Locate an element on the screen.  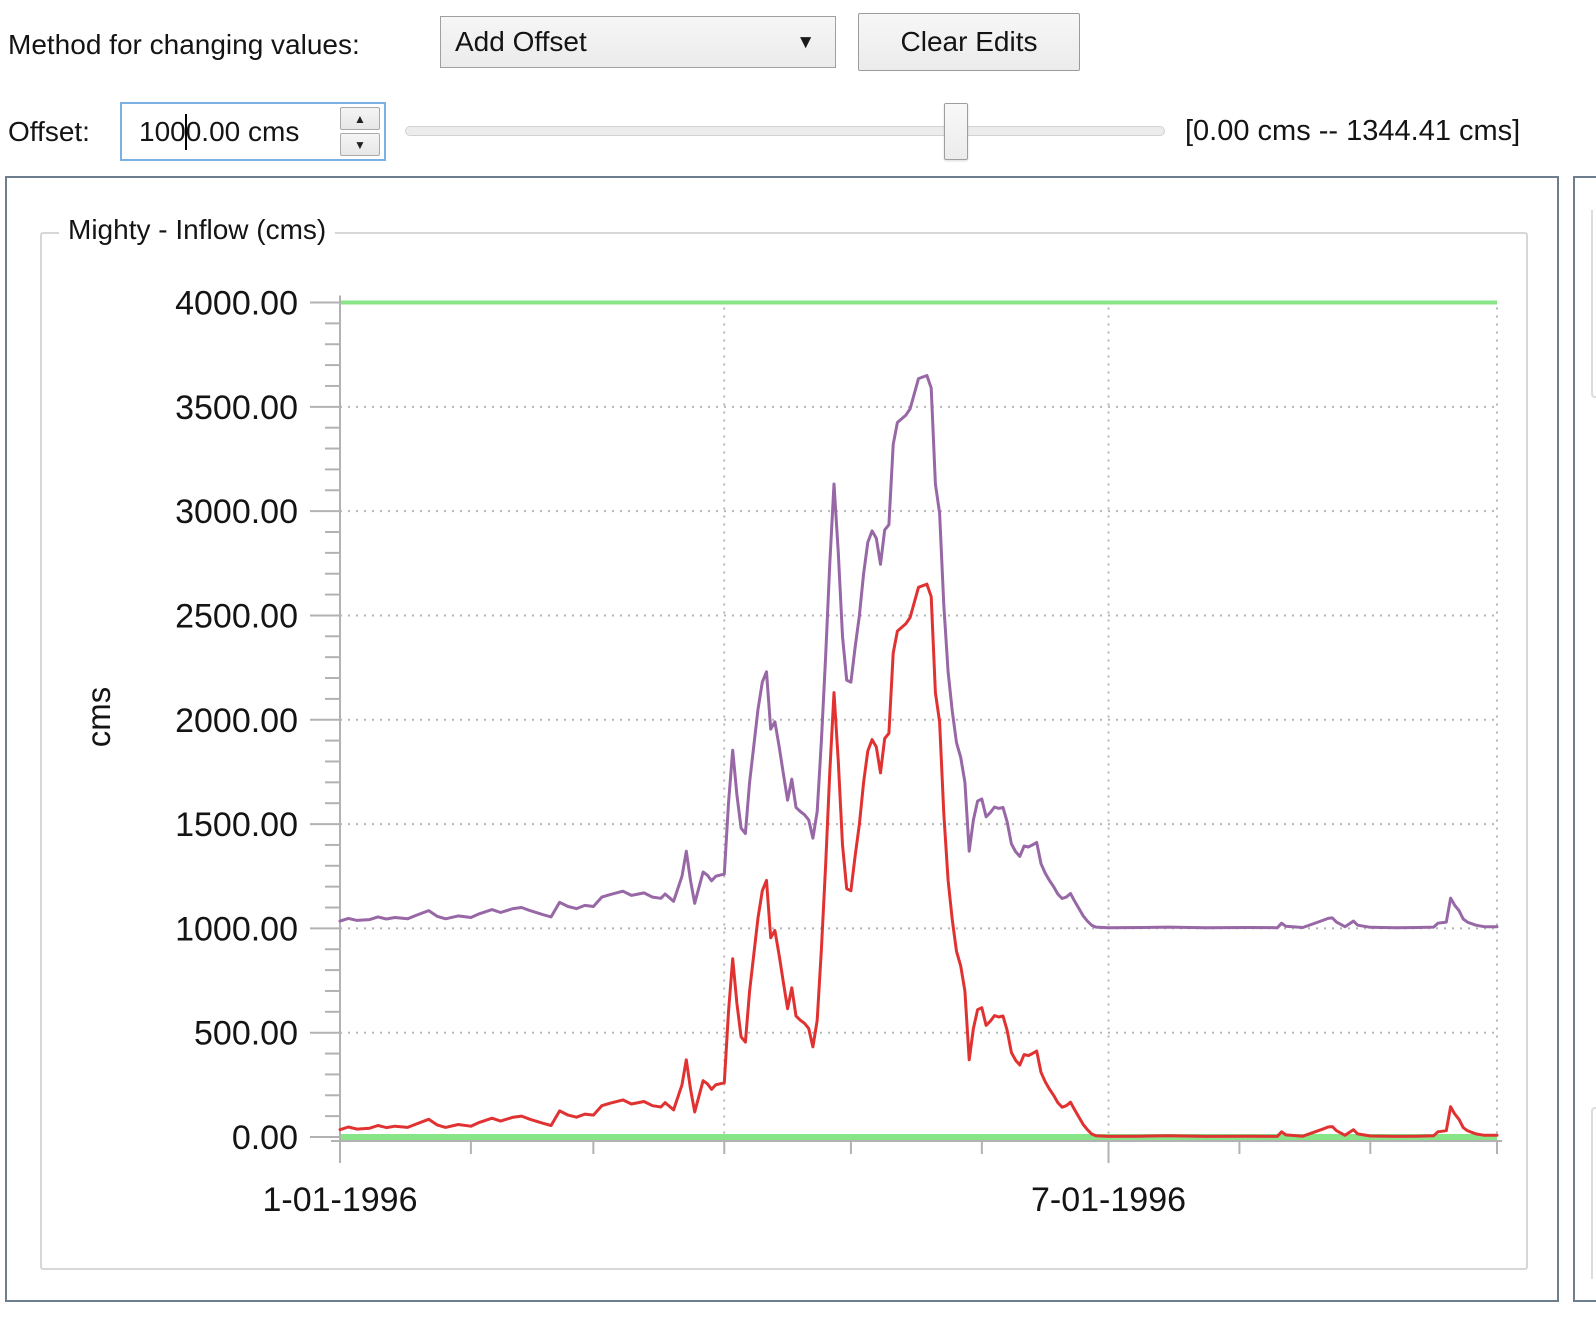
y-tick-label: 1500.00 is located at coordinates (236, 825).